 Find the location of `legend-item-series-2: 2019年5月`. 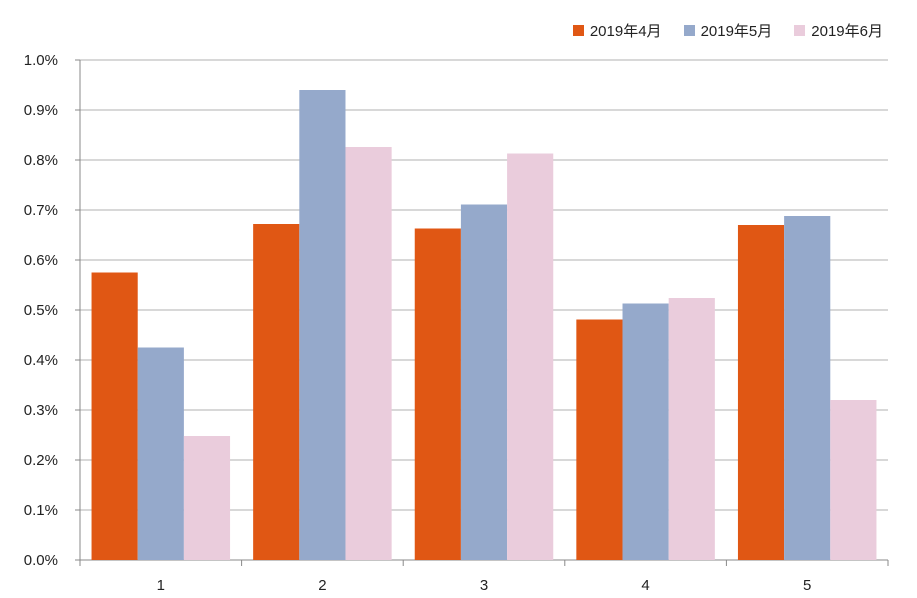

legend-item-series-2: 2019年5月 is located at coordinates (728, 30).